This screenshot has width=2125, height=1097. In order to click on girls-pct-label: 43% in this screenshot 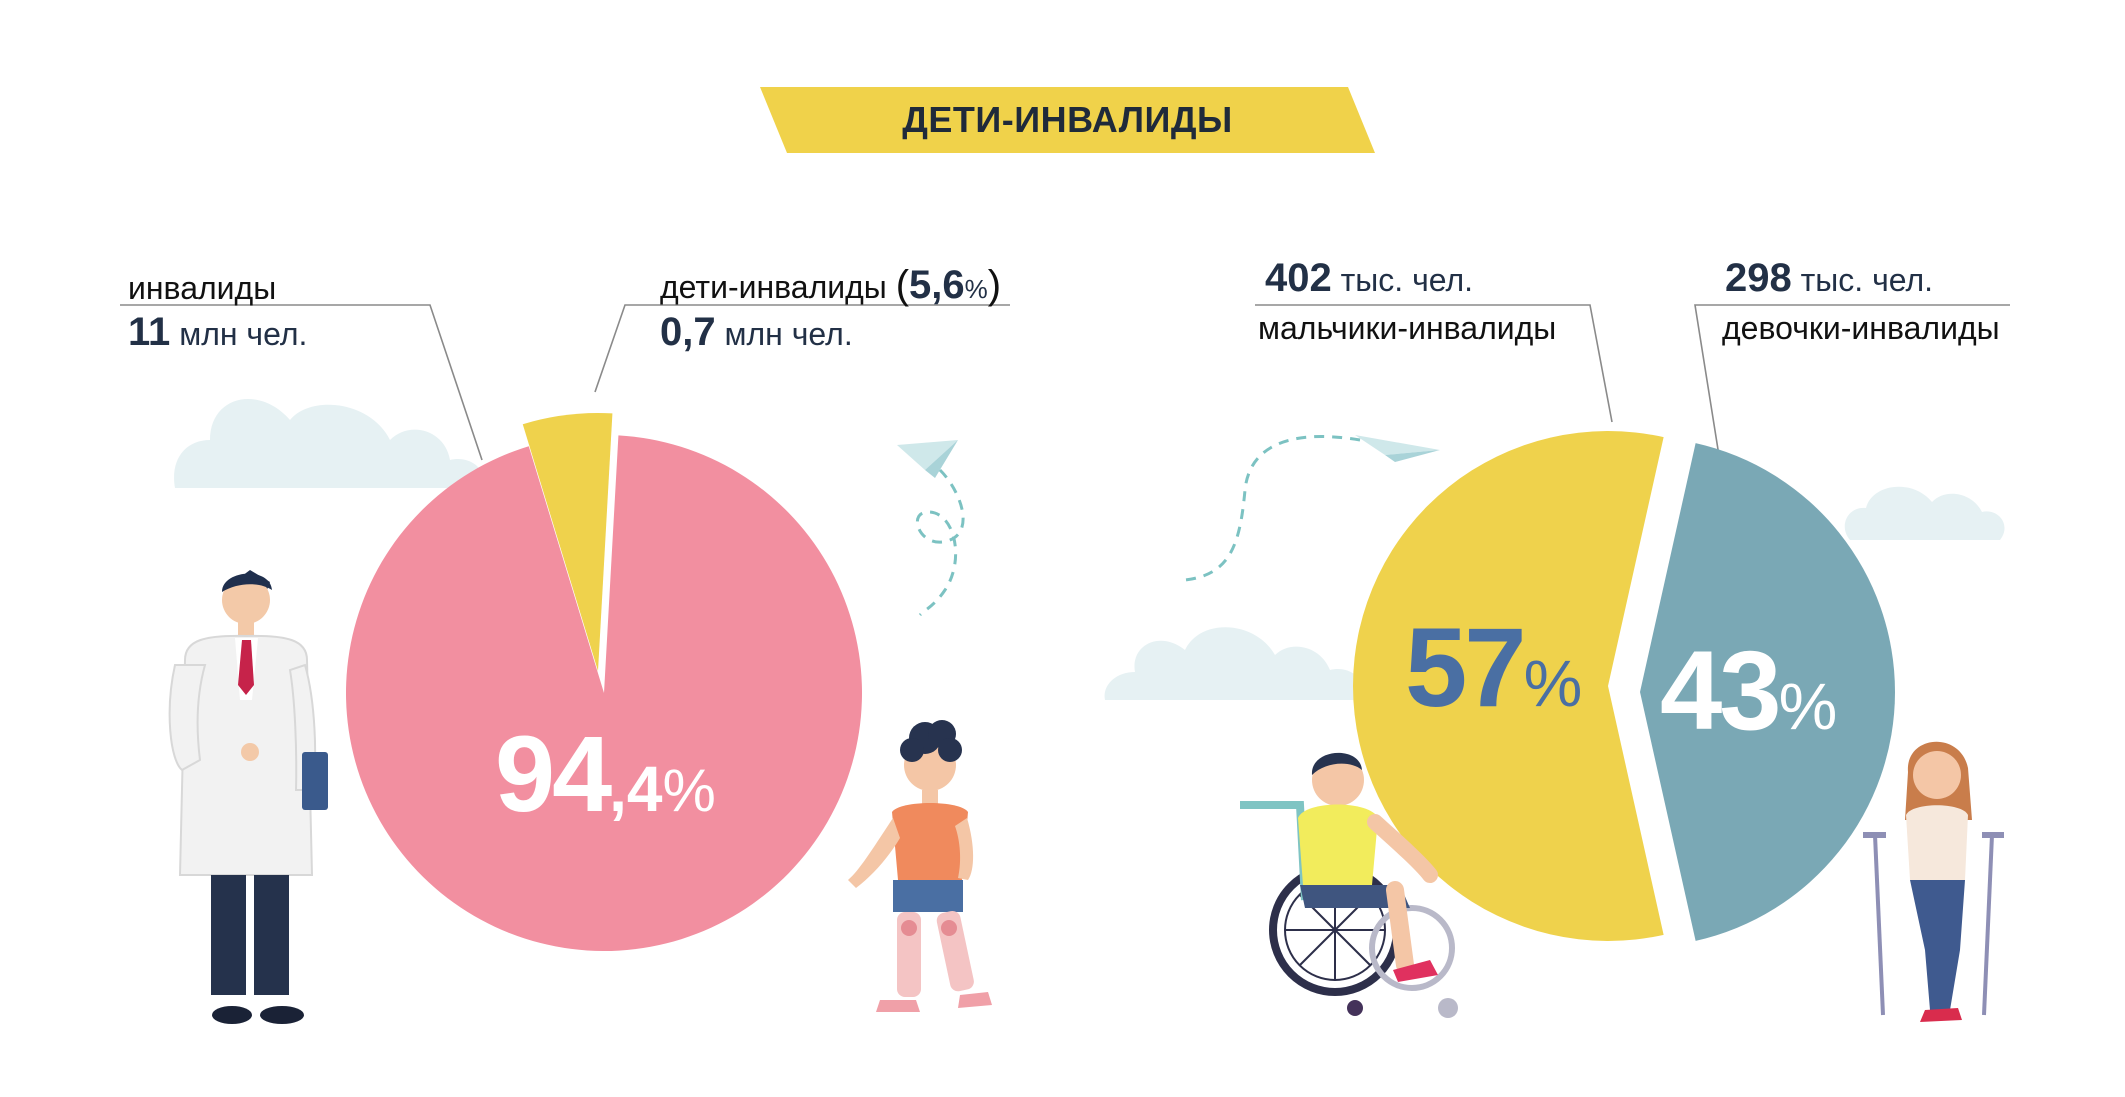, I will do `click(1748, 691)`.